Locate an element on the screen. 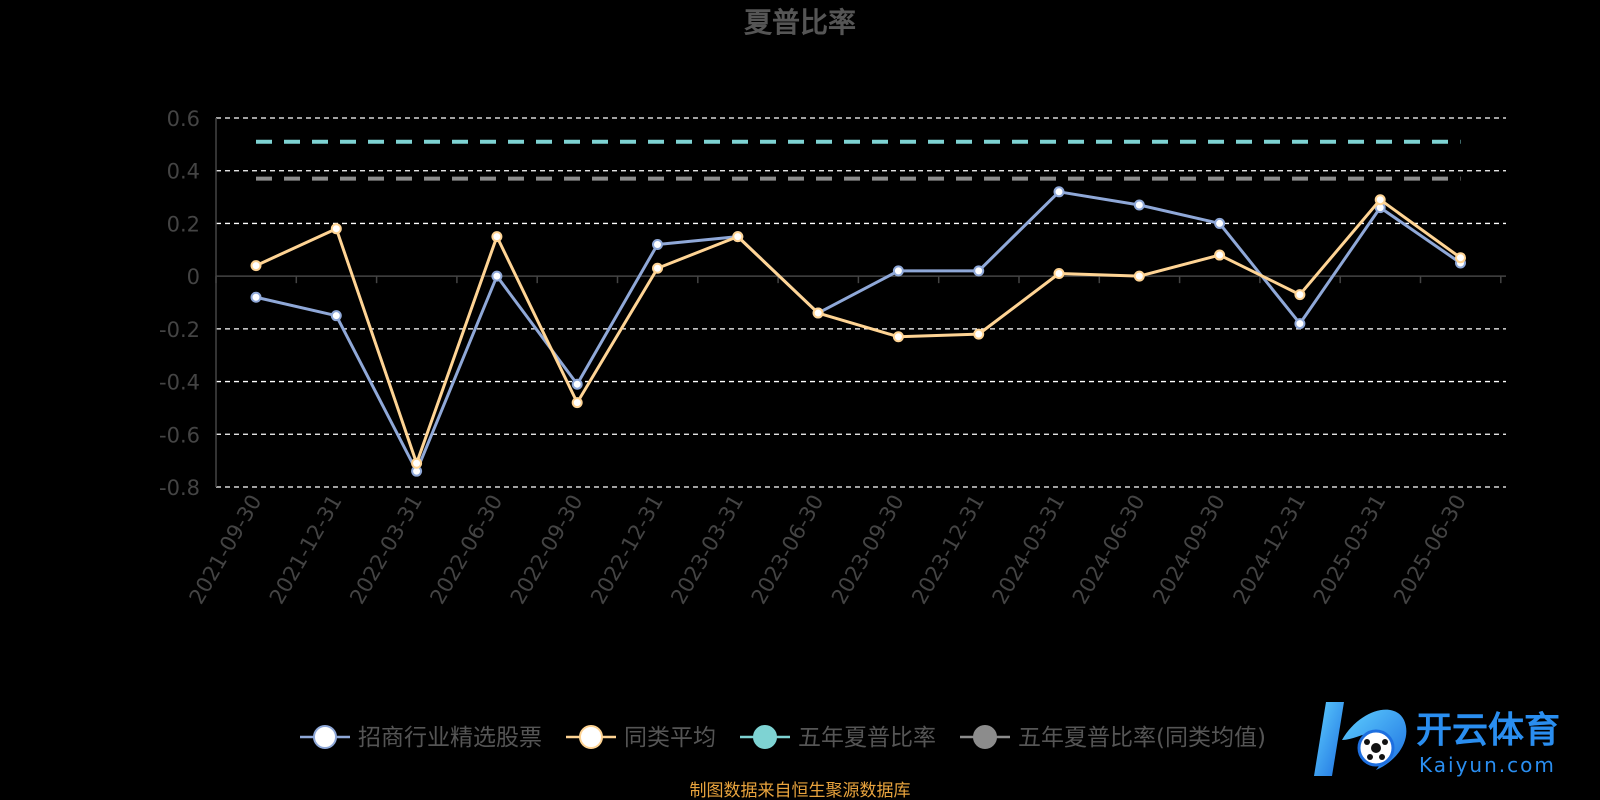 This screenshot has height=800, width=1600. legend-label: 五年夏普比率(同类均值) is located at coordinates (1142, 738).